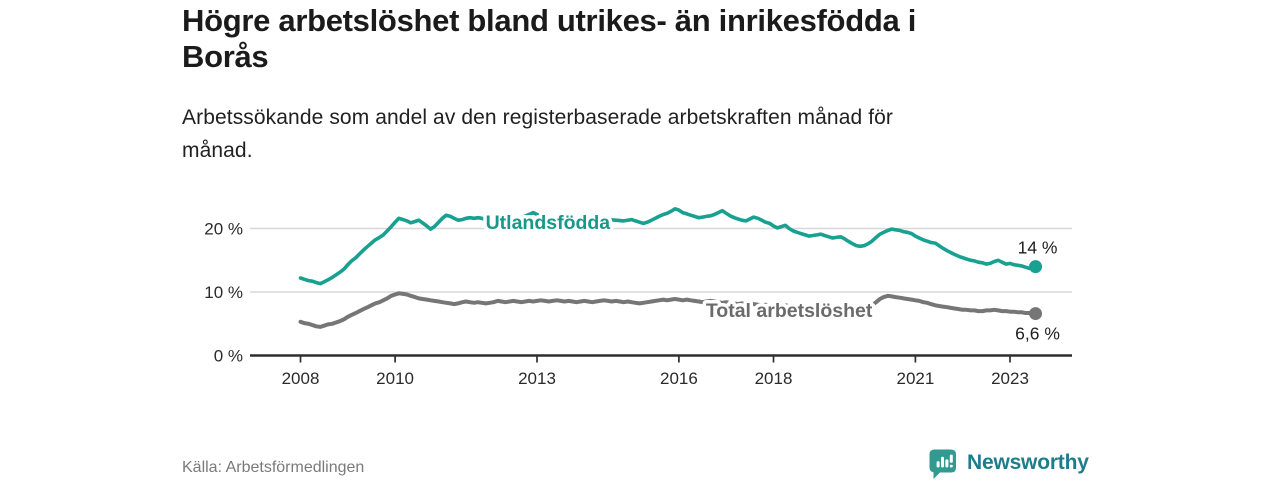 The width and height of the screenshot is (1280, 484). What do you see at coordinates (217, 150) in the screenshot?
I see `chart-subtitle-line2: månad.` at bounding box center [217, 150].